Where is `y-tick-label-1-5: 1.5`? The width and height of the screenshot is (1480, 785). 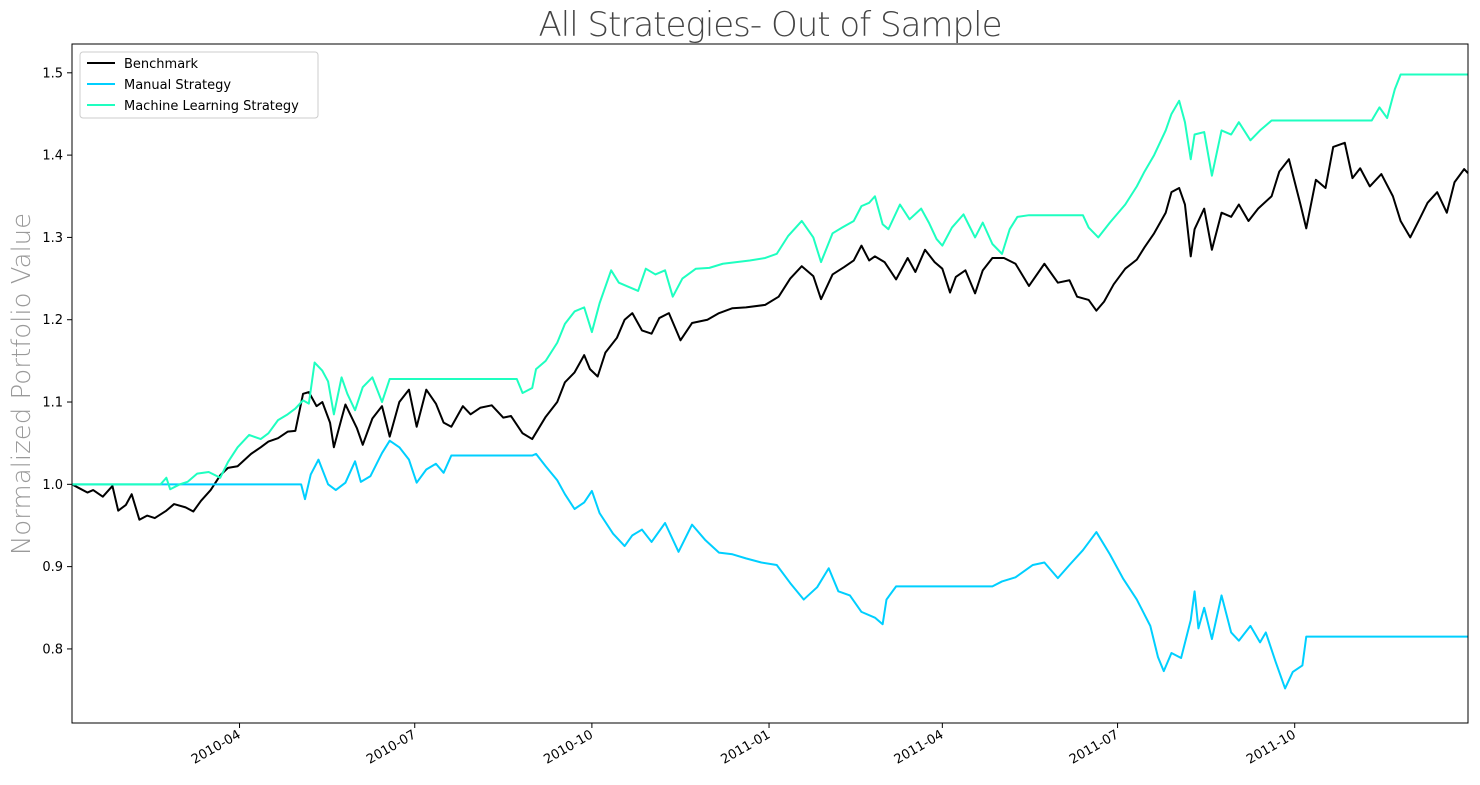
y-tick-label-1-5: 1.5 is located at coordinates (52, 73).